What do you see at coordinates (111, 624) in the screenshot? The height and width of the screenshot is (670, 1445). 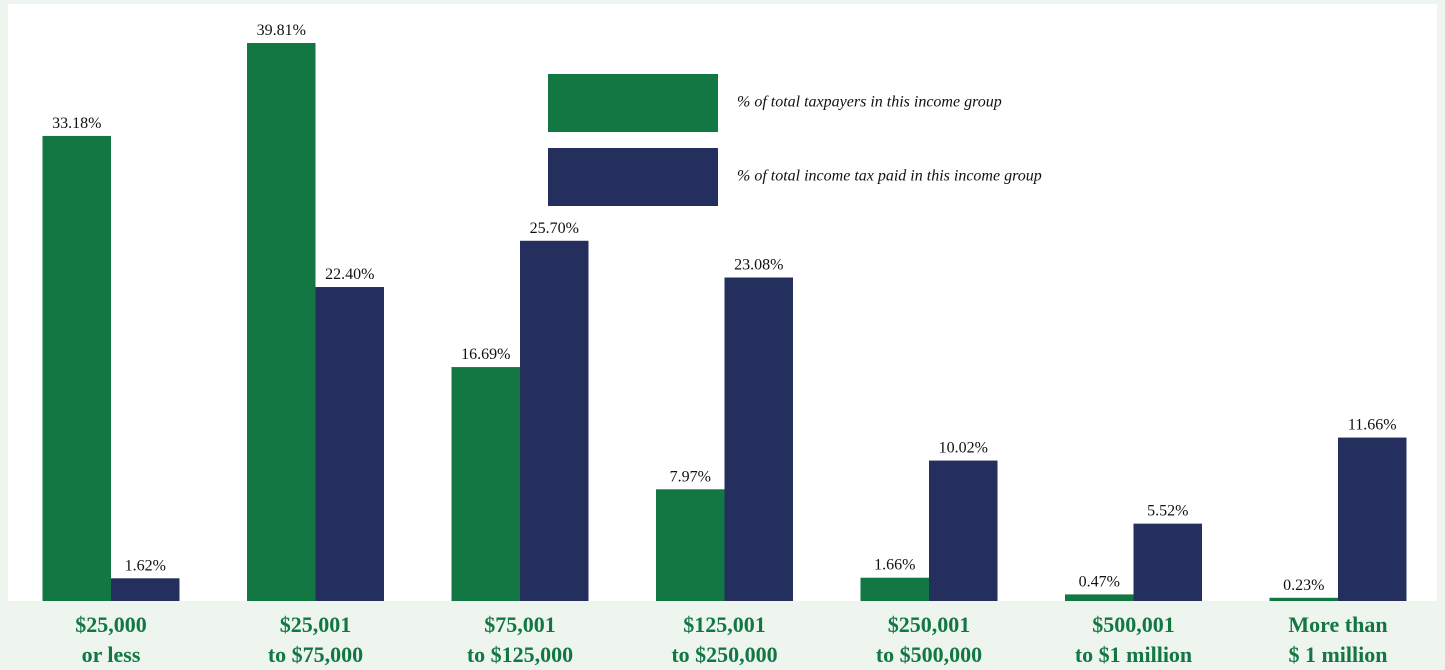 I see `x-tick-label: $25,000` at bounding box center [111, 624].